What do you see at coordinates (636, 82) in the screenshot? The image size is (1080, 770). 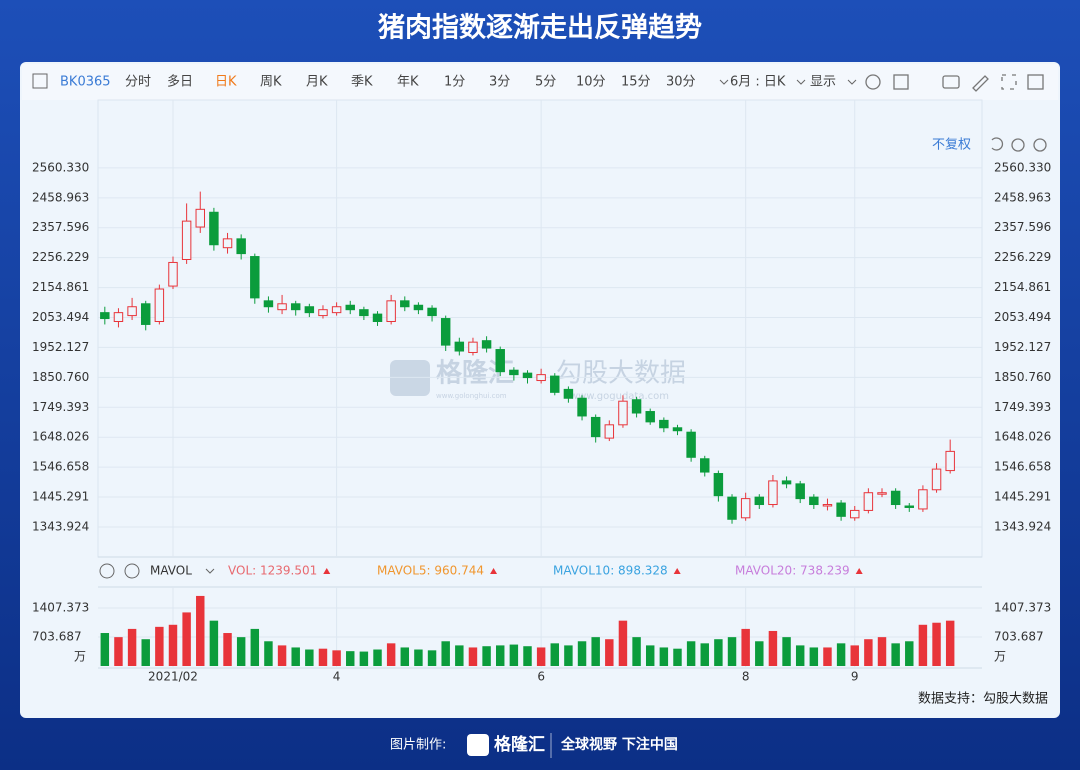 I see `toolbar-item: 15分` at bounding box center [636, 82].